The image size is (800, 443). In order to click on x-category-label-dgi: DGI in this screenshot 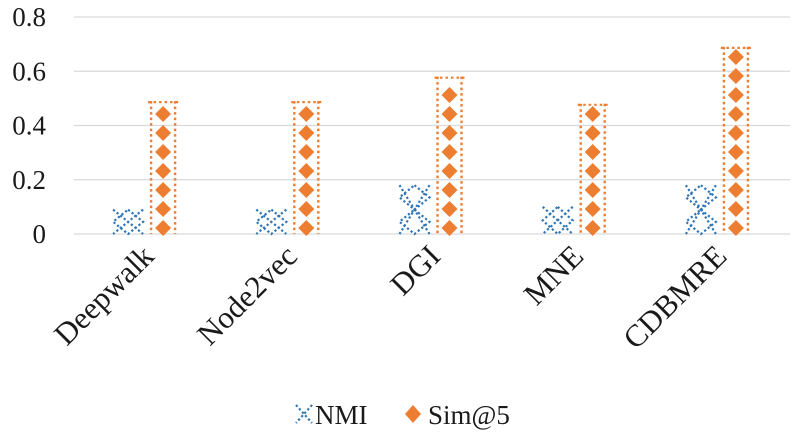, I will do `click(415, 270)`.